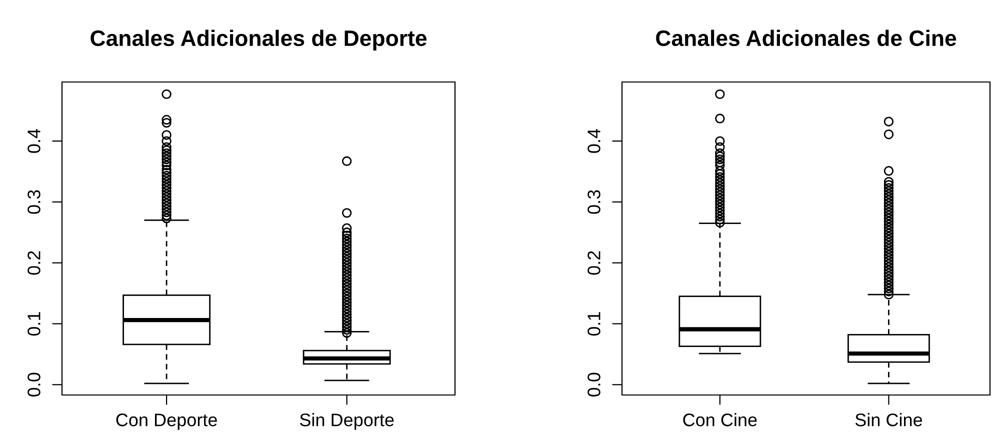 The height and width of the screenshot is (447, 998). I want to click on chart-title: Canales Adicionales de Deporte, so click(258, 40).